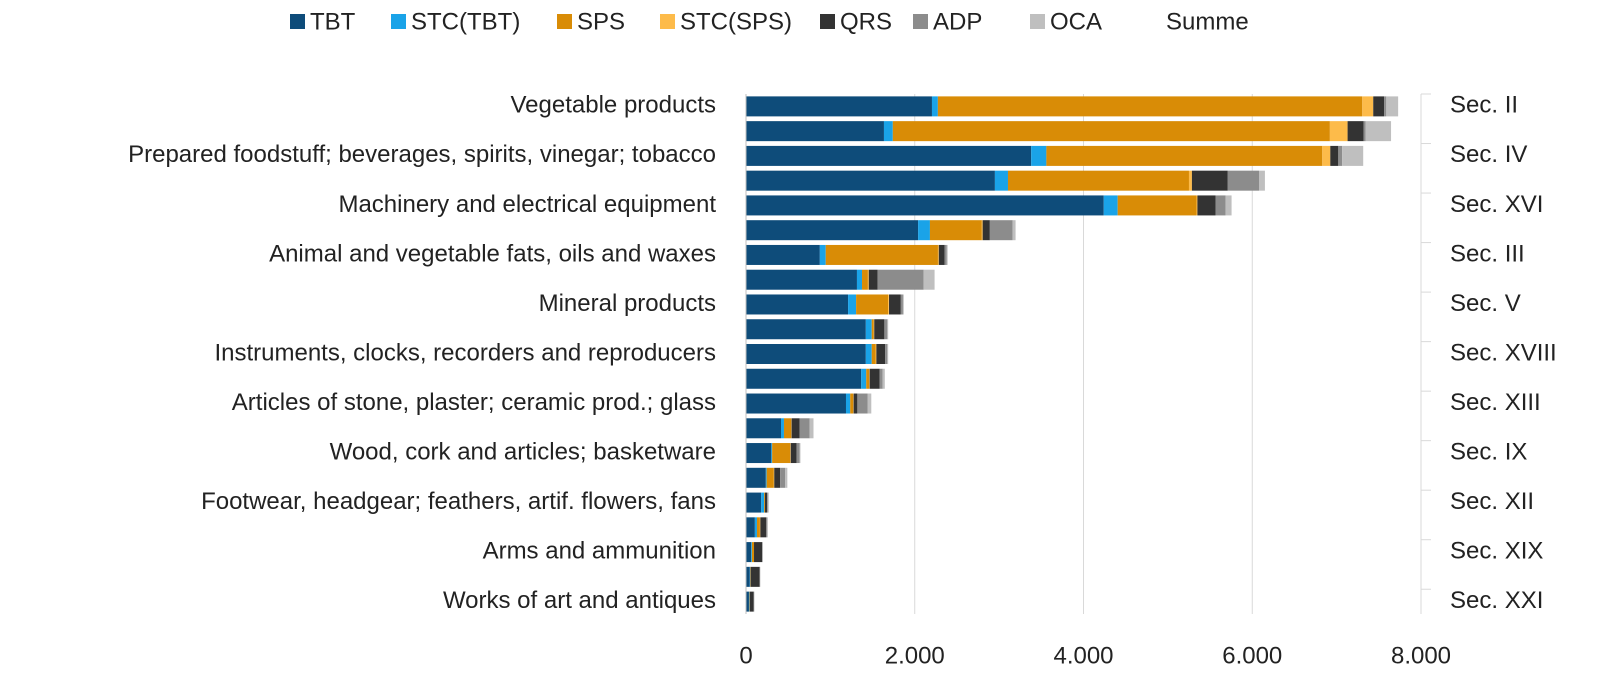 The height and width of the screenshot is (681, 1602). Describe the element at coordinates (915, 655) in the screenshot. I see `x-tick-label: 2.000` at that location.